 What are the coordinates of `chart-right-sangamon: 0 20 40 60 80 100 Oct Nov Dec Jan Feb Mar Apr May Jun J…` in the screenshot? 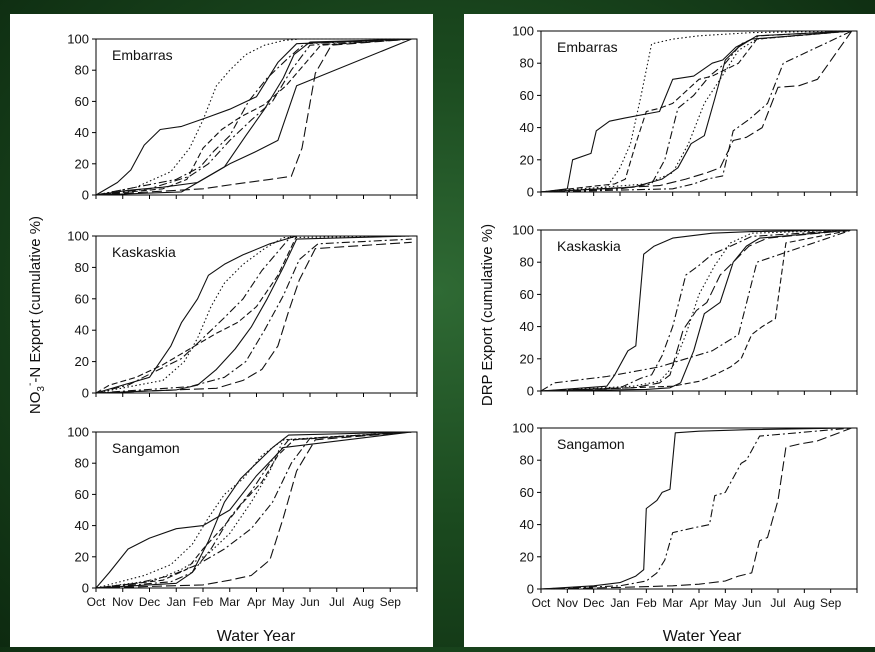 It's located at (685, 515).